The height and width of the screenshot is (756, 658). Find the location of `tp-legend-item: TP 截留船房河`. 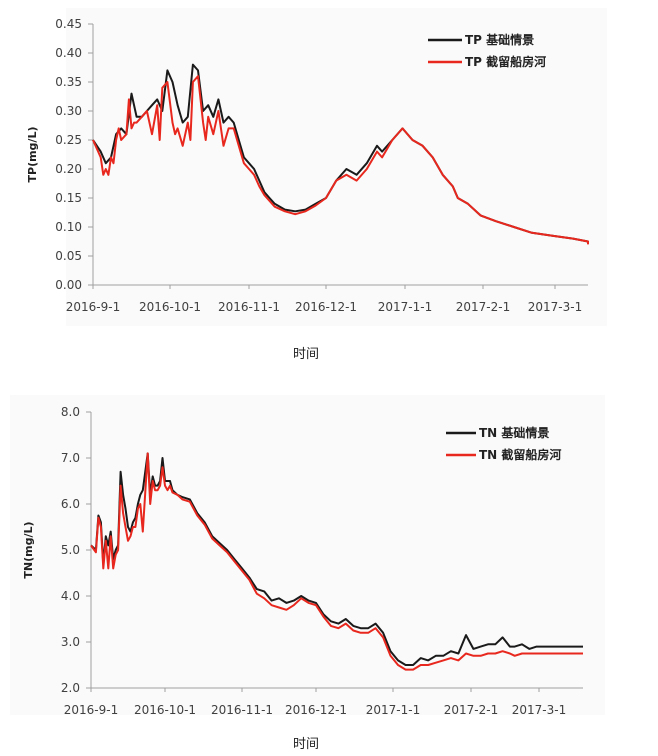

tp-legend-item: TP 截留船房河 is located at coordinates (487, 61).